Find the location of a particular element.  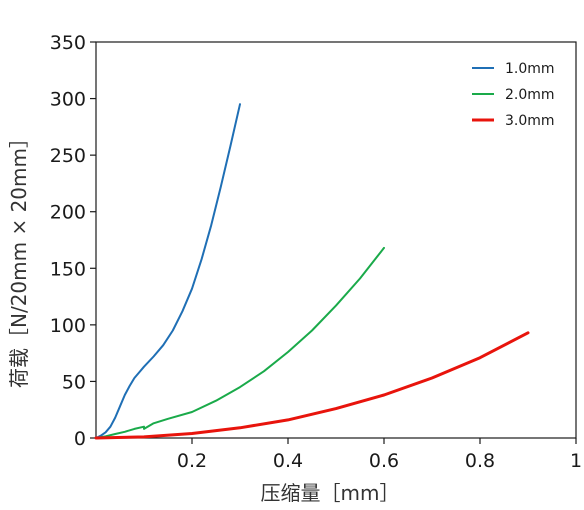

x-axis-title: 压缩量［mm］ is located at coordinates (330, 493).